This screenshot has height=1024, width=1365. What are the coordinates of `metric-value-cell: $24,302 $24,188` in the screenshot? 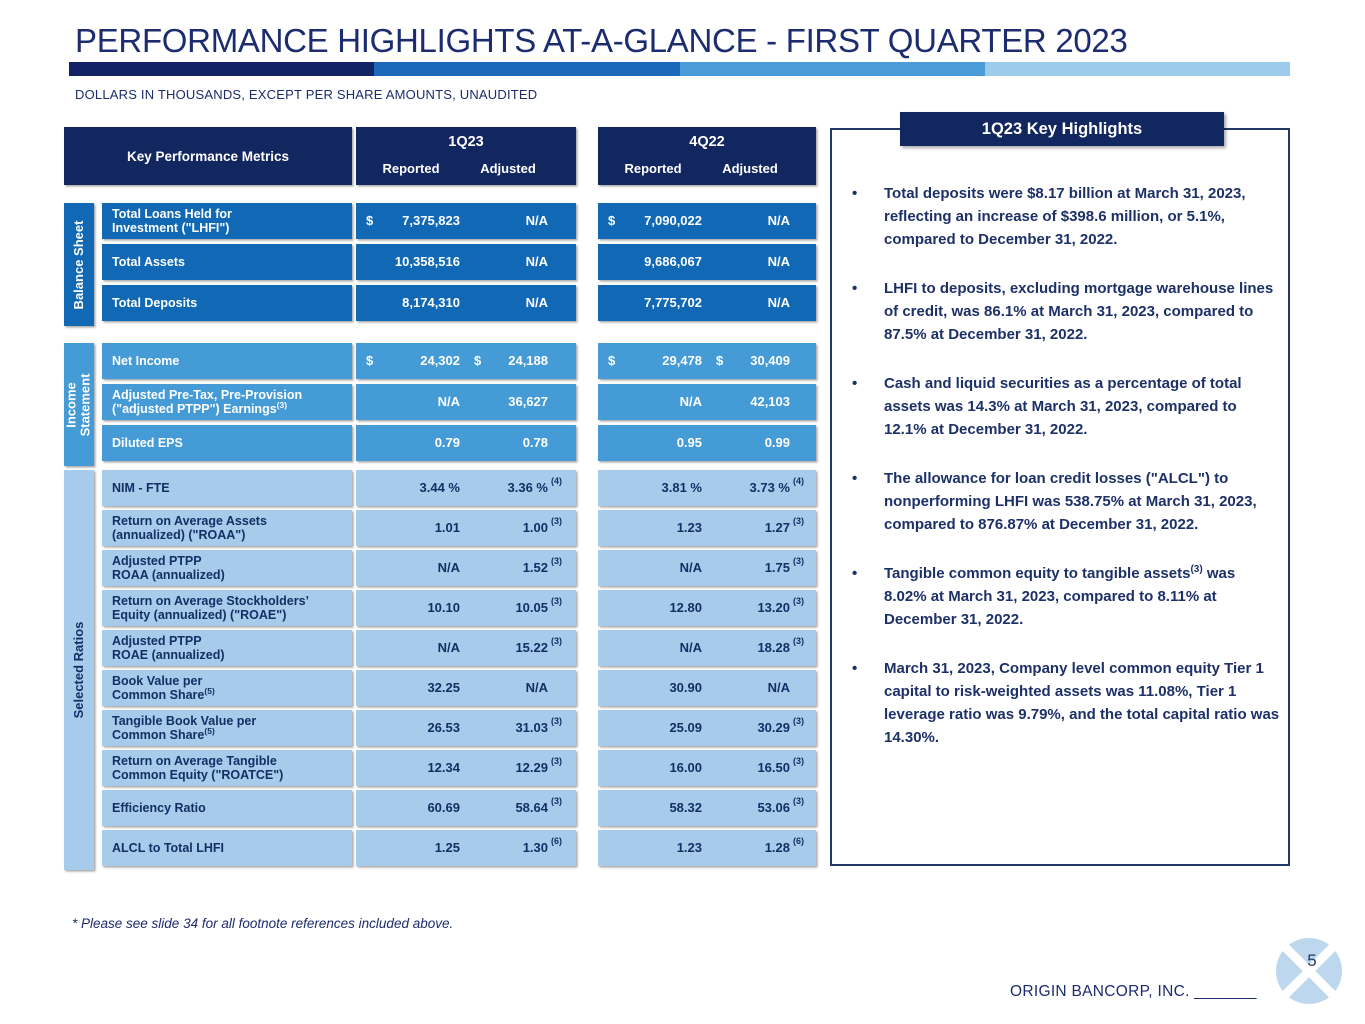 It's located at (466, 361).